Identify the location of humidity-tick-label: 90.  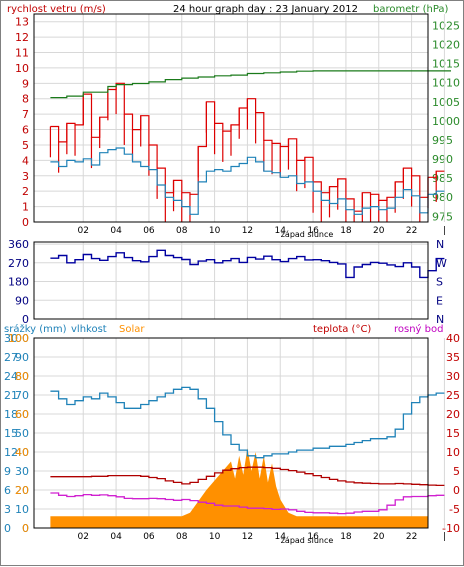
(22, 357).